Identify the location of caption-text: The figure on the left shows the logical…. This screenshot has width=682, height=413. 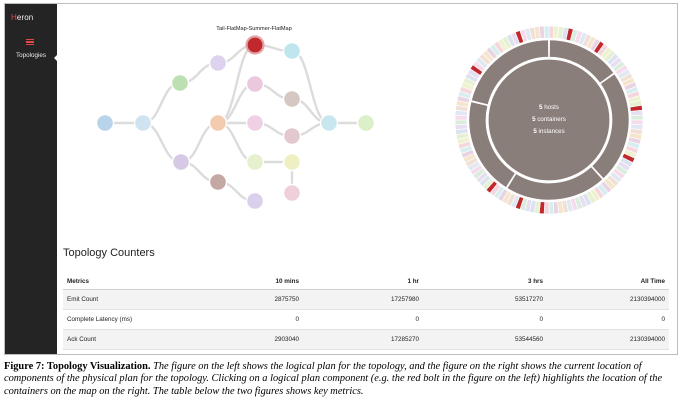
(333, 379).